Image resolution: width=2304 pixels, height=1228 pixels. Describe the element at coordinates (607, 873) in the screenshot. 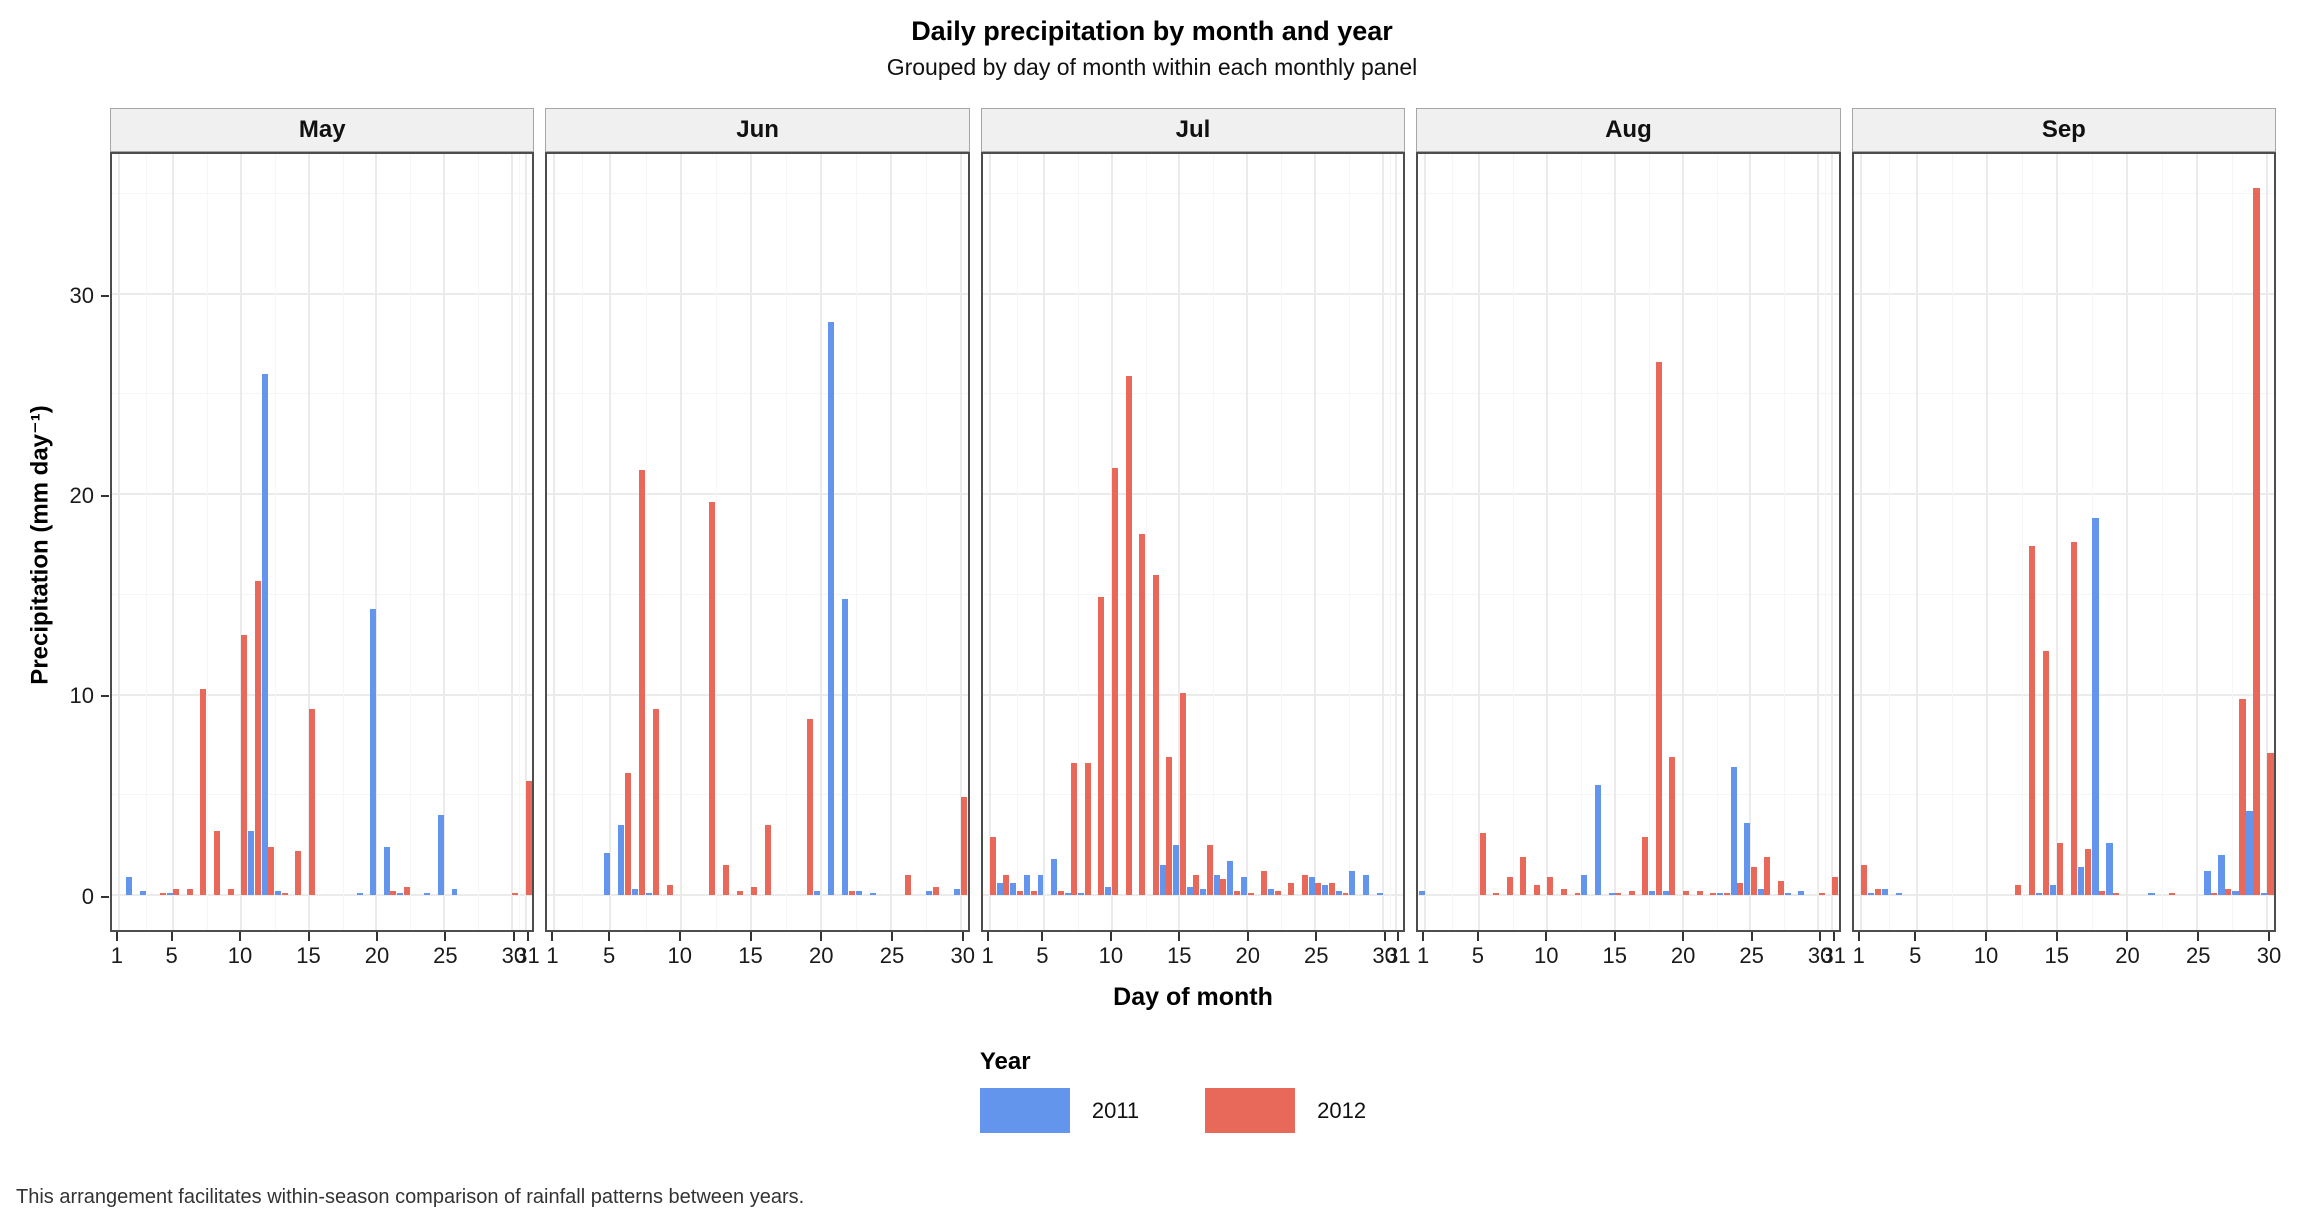

I see `bar-2011-jun-d5` at that location.